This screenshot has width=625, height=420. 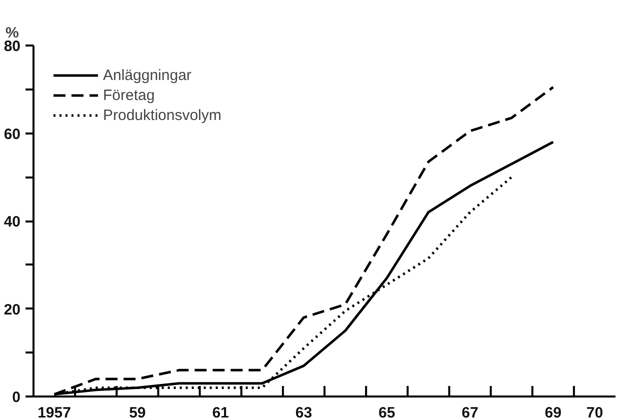 I want to click on y-tick-label: 20, so click(x=12, y=309).